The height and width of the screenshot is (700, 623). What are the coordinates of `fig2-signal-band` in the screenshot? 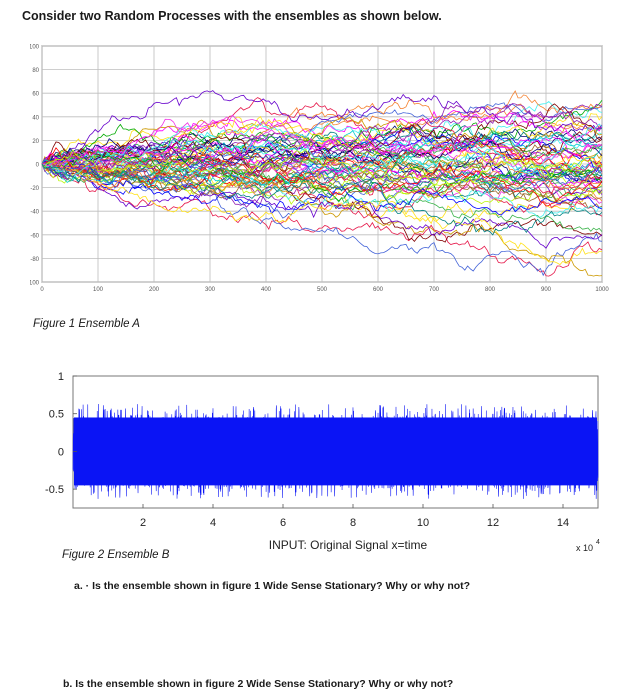 It's located at (335, 451).